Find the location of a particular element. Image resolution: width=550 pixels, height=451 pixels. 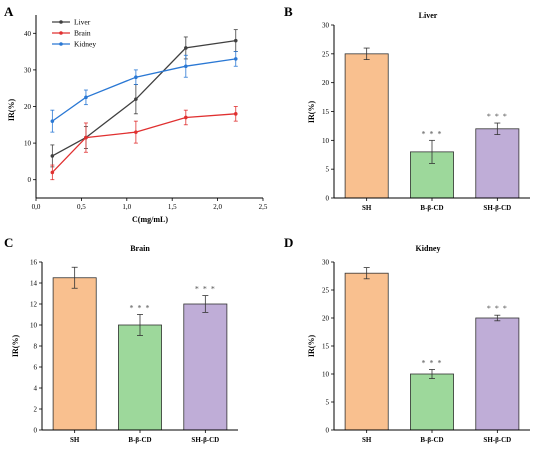

panel-d-y-tick-label: 20 is located at coordinates (326, 319).